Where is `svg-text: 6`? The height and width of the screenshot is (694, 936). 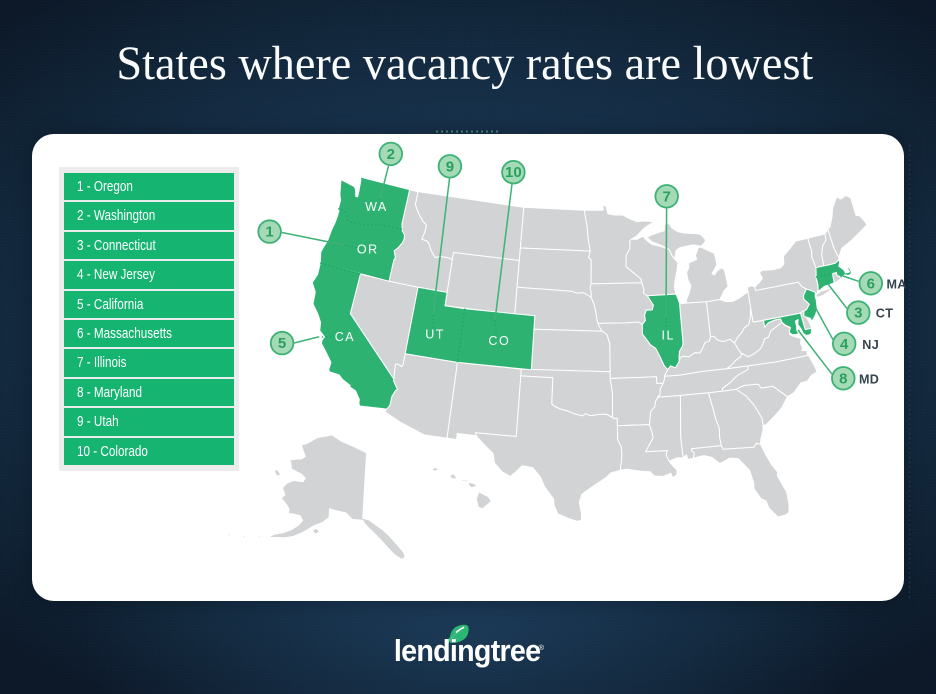
svg-text: 6 is located at coordinates (871, 283).